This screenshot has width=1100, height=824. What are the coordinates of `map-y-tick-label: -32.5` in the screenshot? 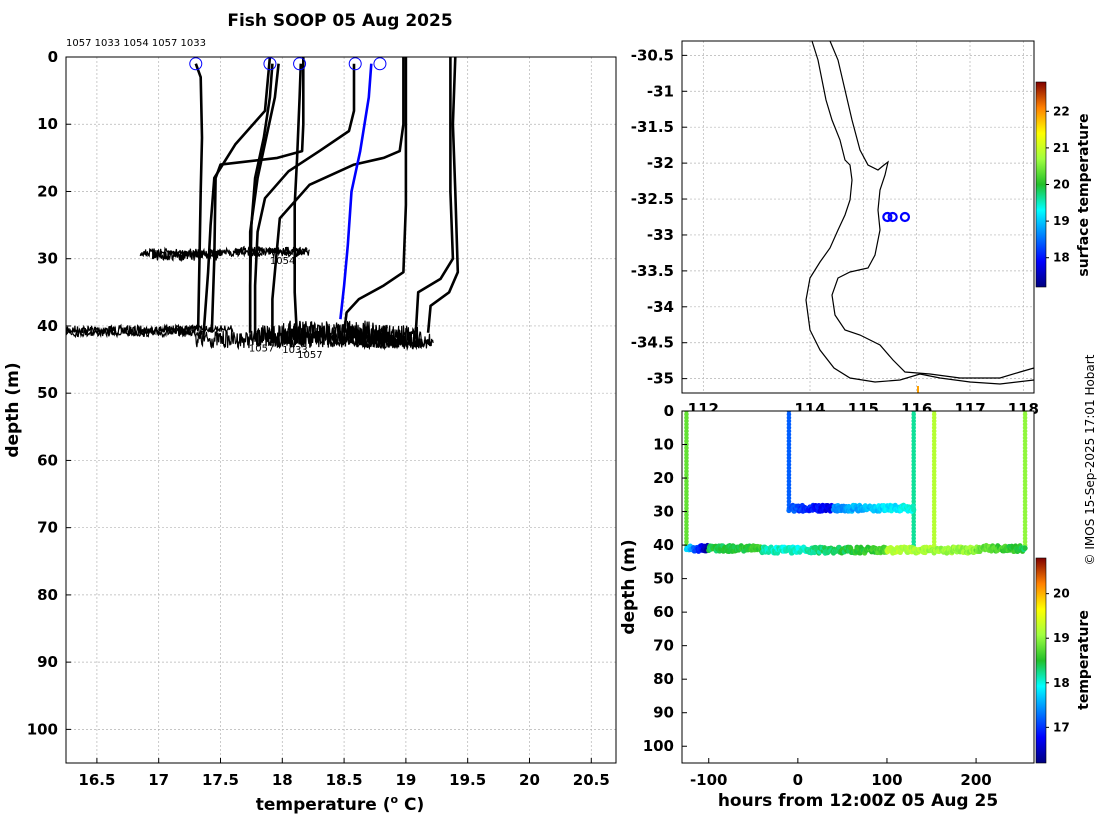 It's located at (652, 199).